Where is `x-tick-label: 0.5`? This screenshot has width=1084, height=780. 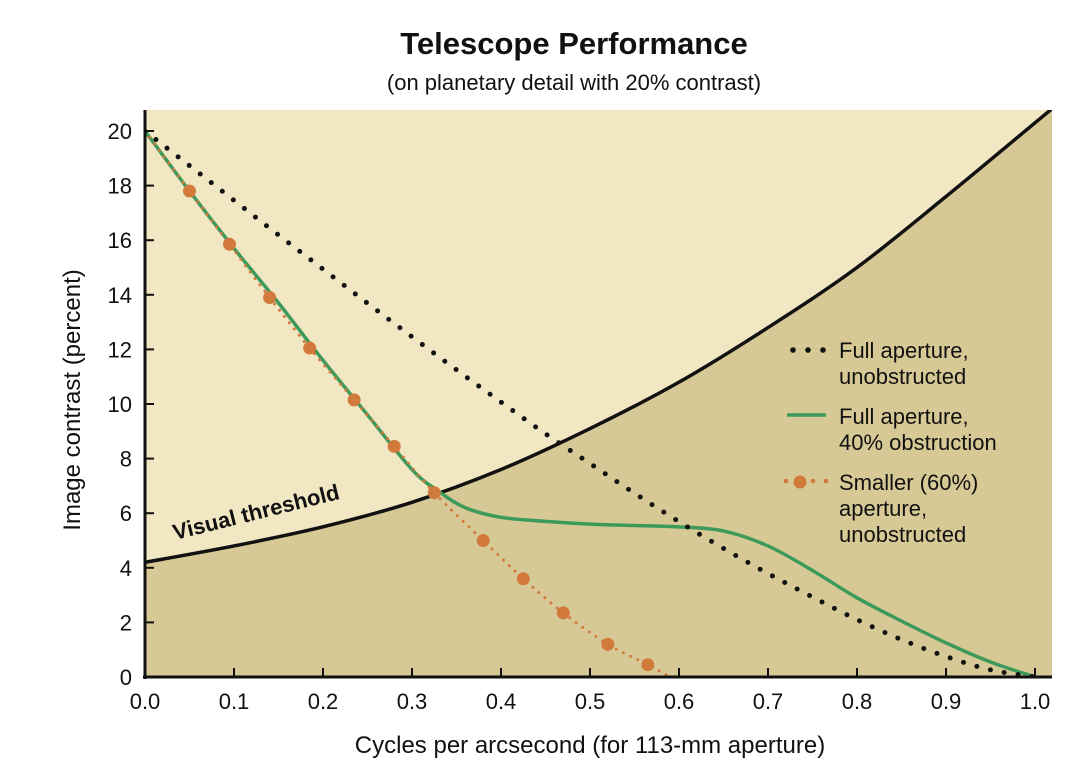
x-tick-label: 0.5 is located at coordinates (590, 701).